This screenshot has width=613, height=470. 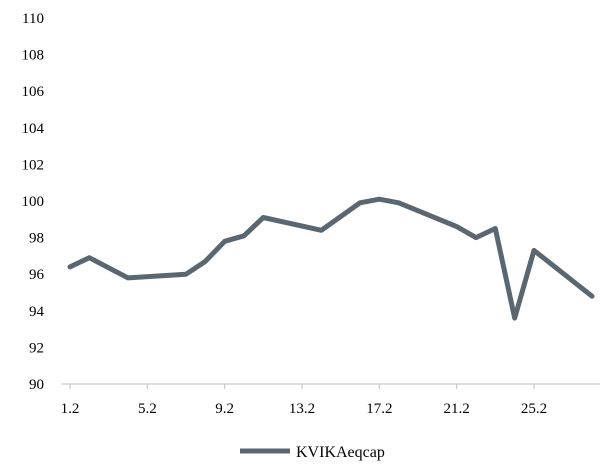 What do you see at coordinates (36, 385) in the screenshot?
I see `y-tick-label: 90` at bounding box center [36, 385].